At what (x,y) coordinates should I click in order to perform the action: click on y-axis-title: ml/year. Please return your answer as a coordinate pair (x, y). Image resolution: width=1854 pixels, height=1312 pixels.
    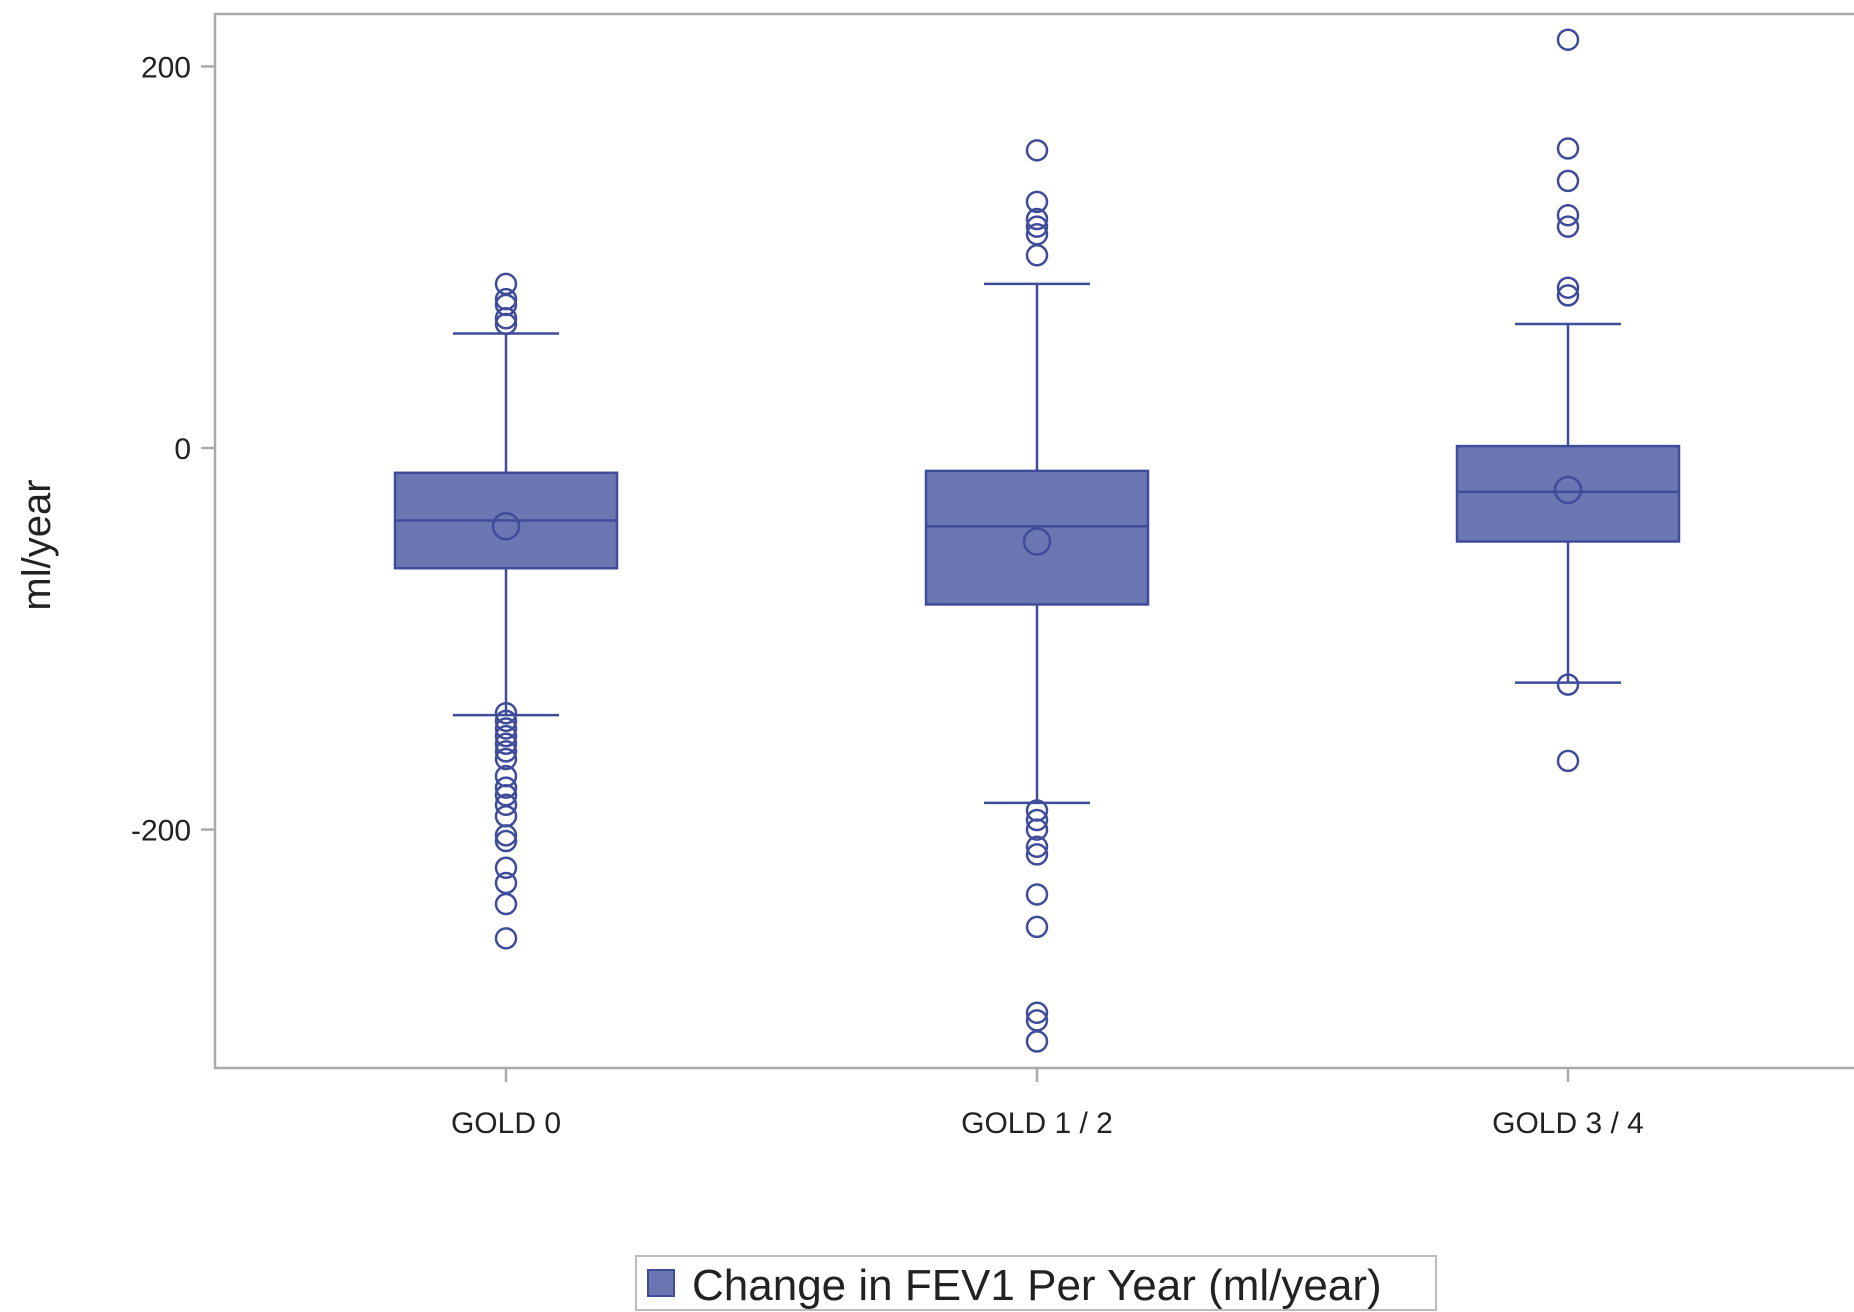
    Looking at the image, I should click on (37, 544).